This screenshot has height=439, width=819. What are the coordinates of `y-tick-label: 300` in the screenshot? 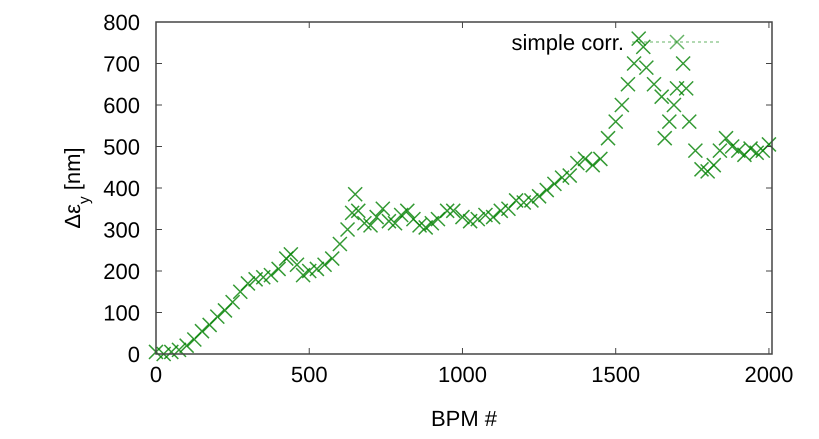 It's located at (121, 230).